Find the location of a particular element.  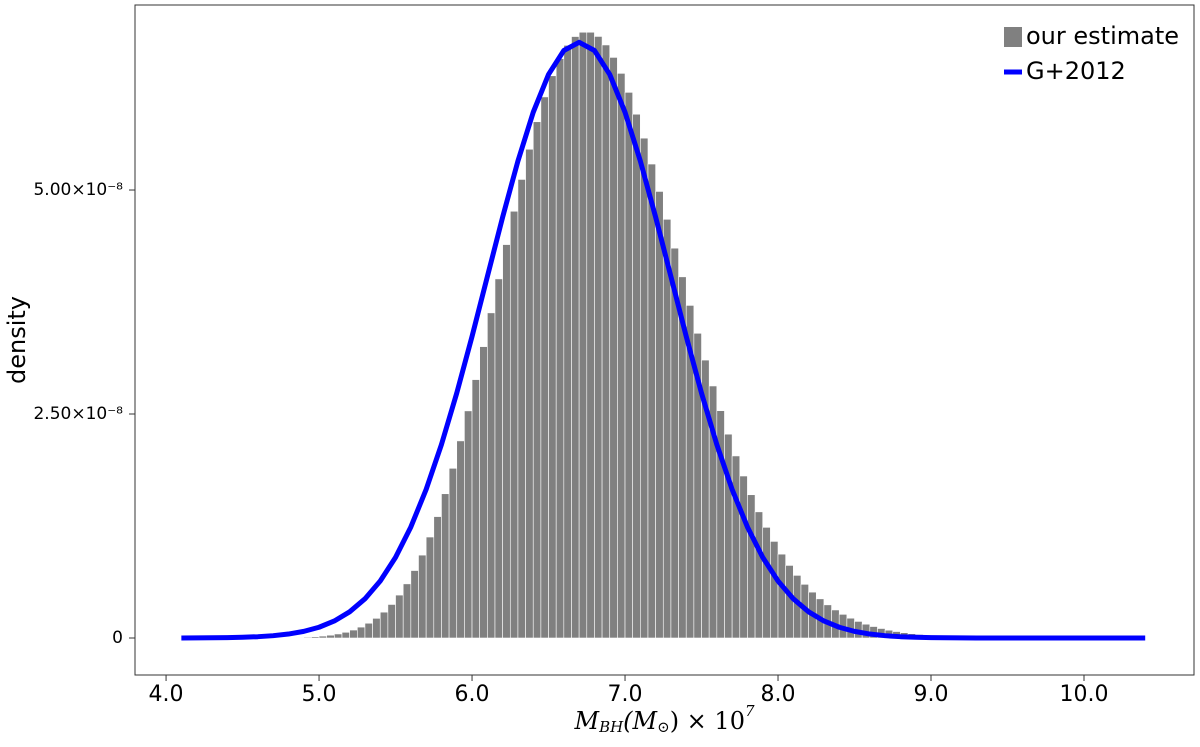

x-axis-label-part: ) × 10 is located at coordinates (707, 721).